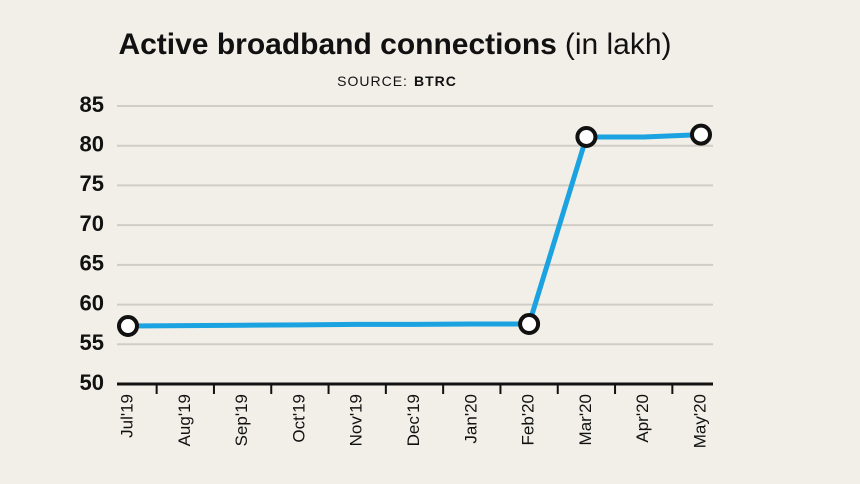 The width and height of the screenshot is (860, 484). I want to click on x-tick-label: Apr'20, so click(642, 418).